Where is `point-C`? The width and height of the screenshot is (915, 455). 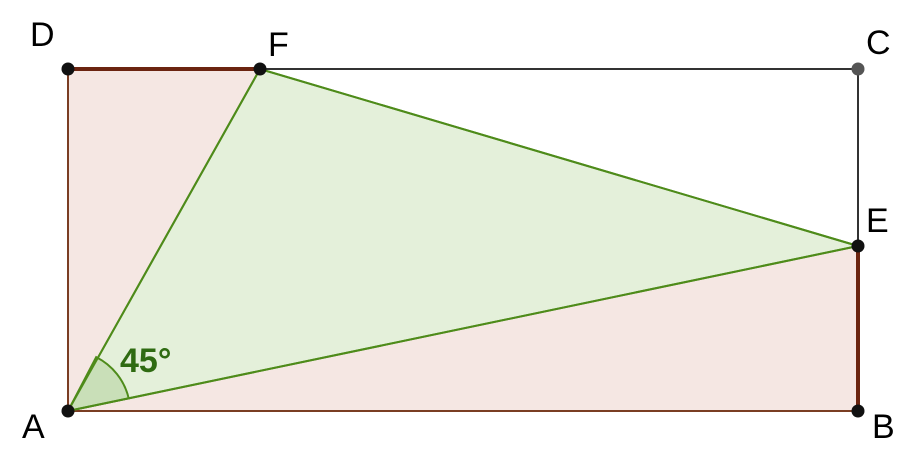
point-C is located at coordinates (858, 69).